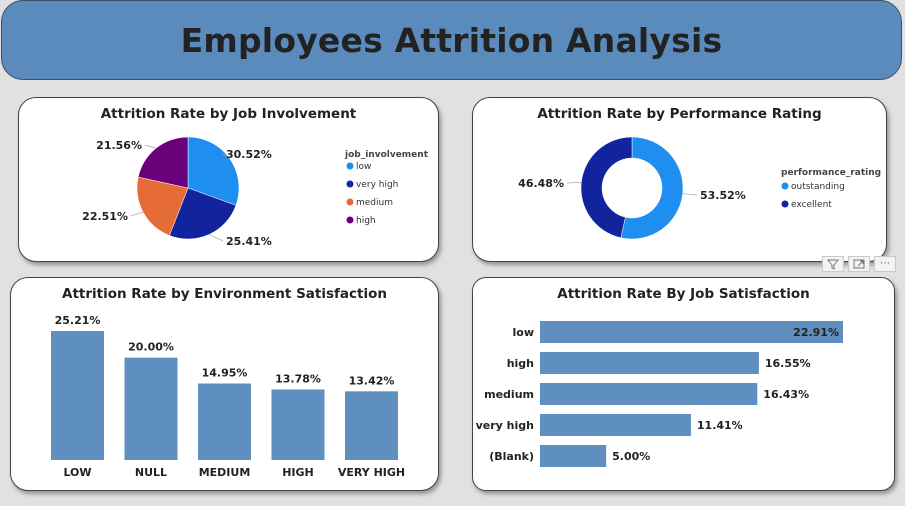 The image size is (905, 506). Describe the element at coordinates (298, 378) in the screenshot. I see `data-label: 13.78%` at that location.